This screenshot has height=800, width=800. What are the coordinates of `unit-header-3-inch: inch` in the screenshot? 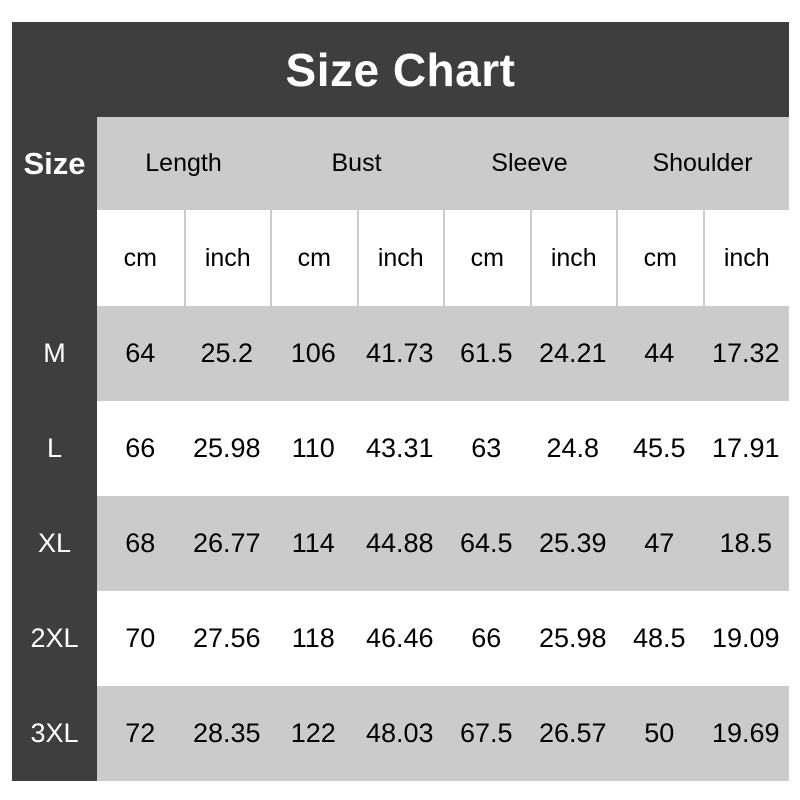 It's located at (399, 258).